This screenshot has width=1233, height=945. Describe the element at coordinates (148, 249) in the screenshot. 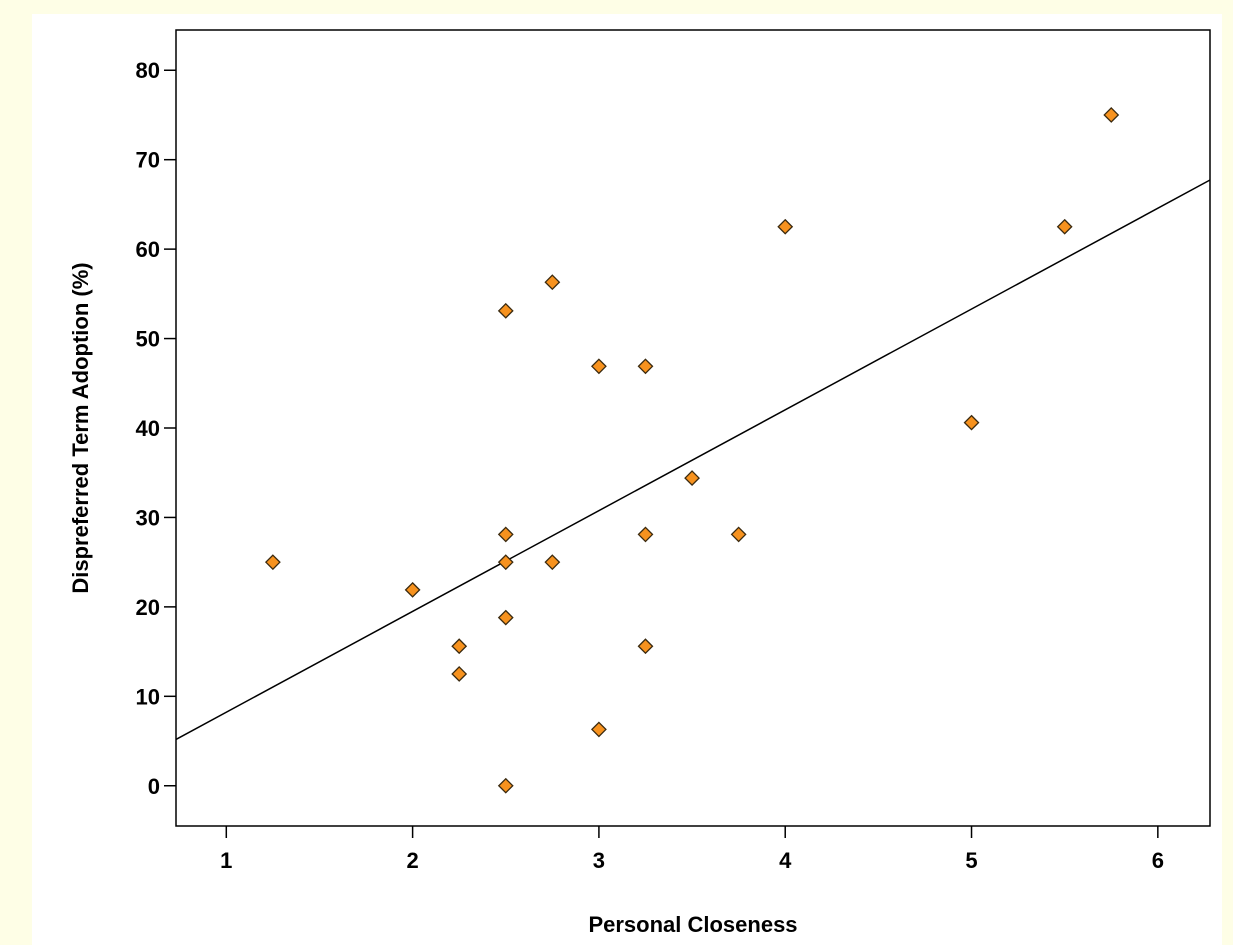

I see `y-tick-label: 60` at that location.